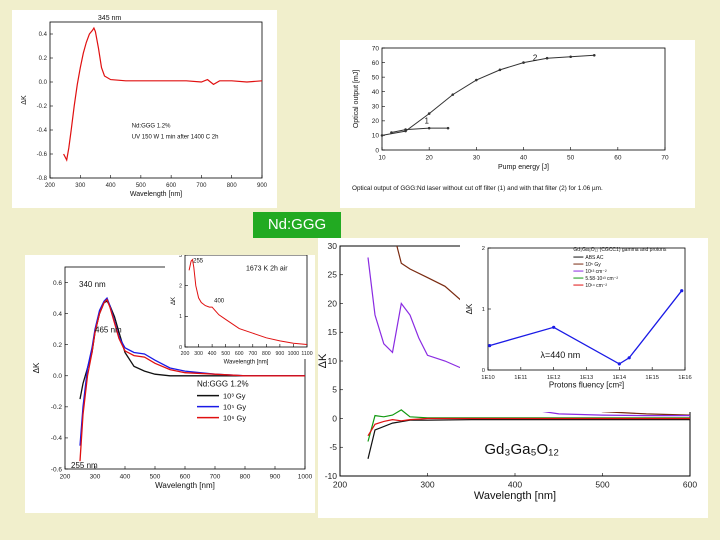  Describe the element at coordinates (57, 345) in the screenshot. I see `gamma-y-tick-label: 0.2` at that location.